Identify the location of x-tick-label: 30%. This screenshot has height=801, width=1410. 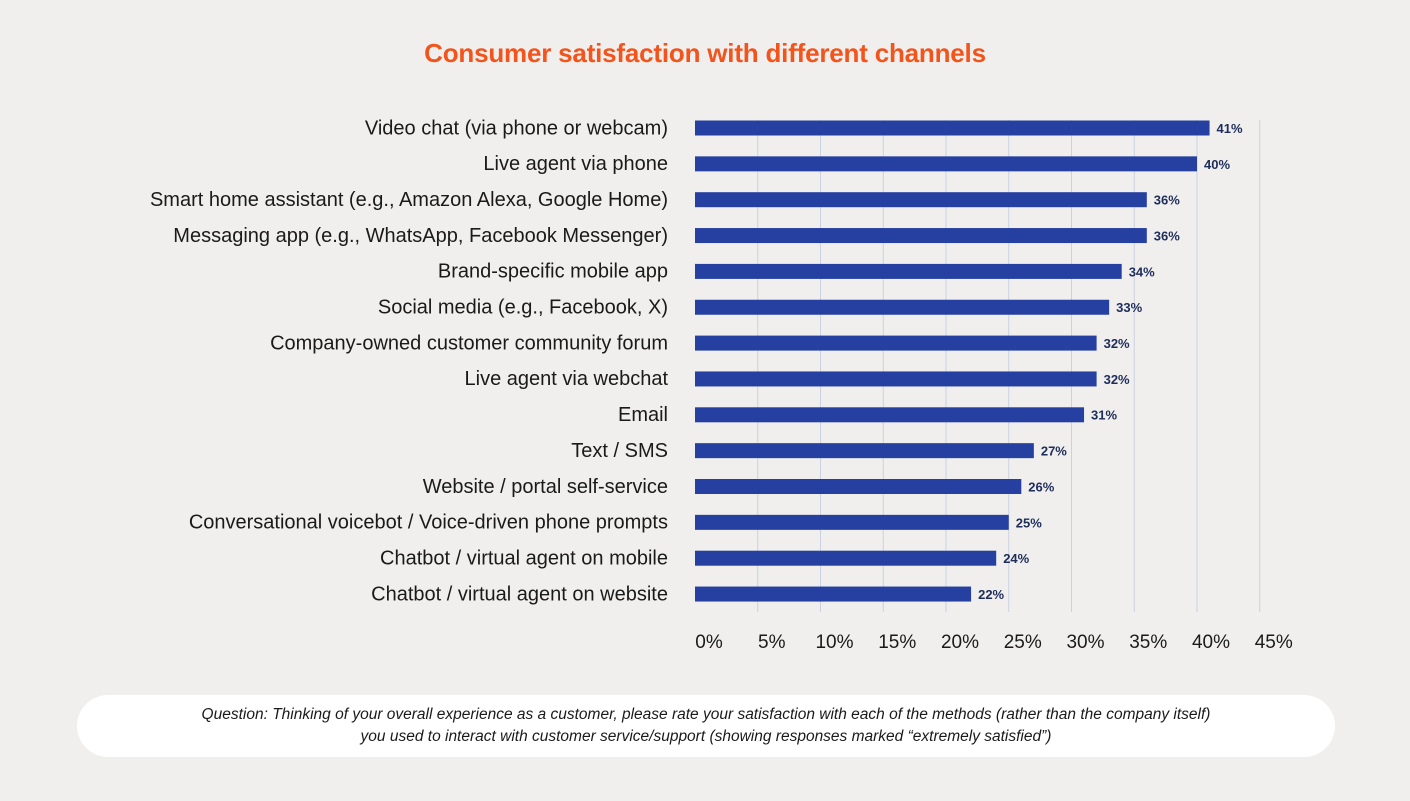
(1085, 642).